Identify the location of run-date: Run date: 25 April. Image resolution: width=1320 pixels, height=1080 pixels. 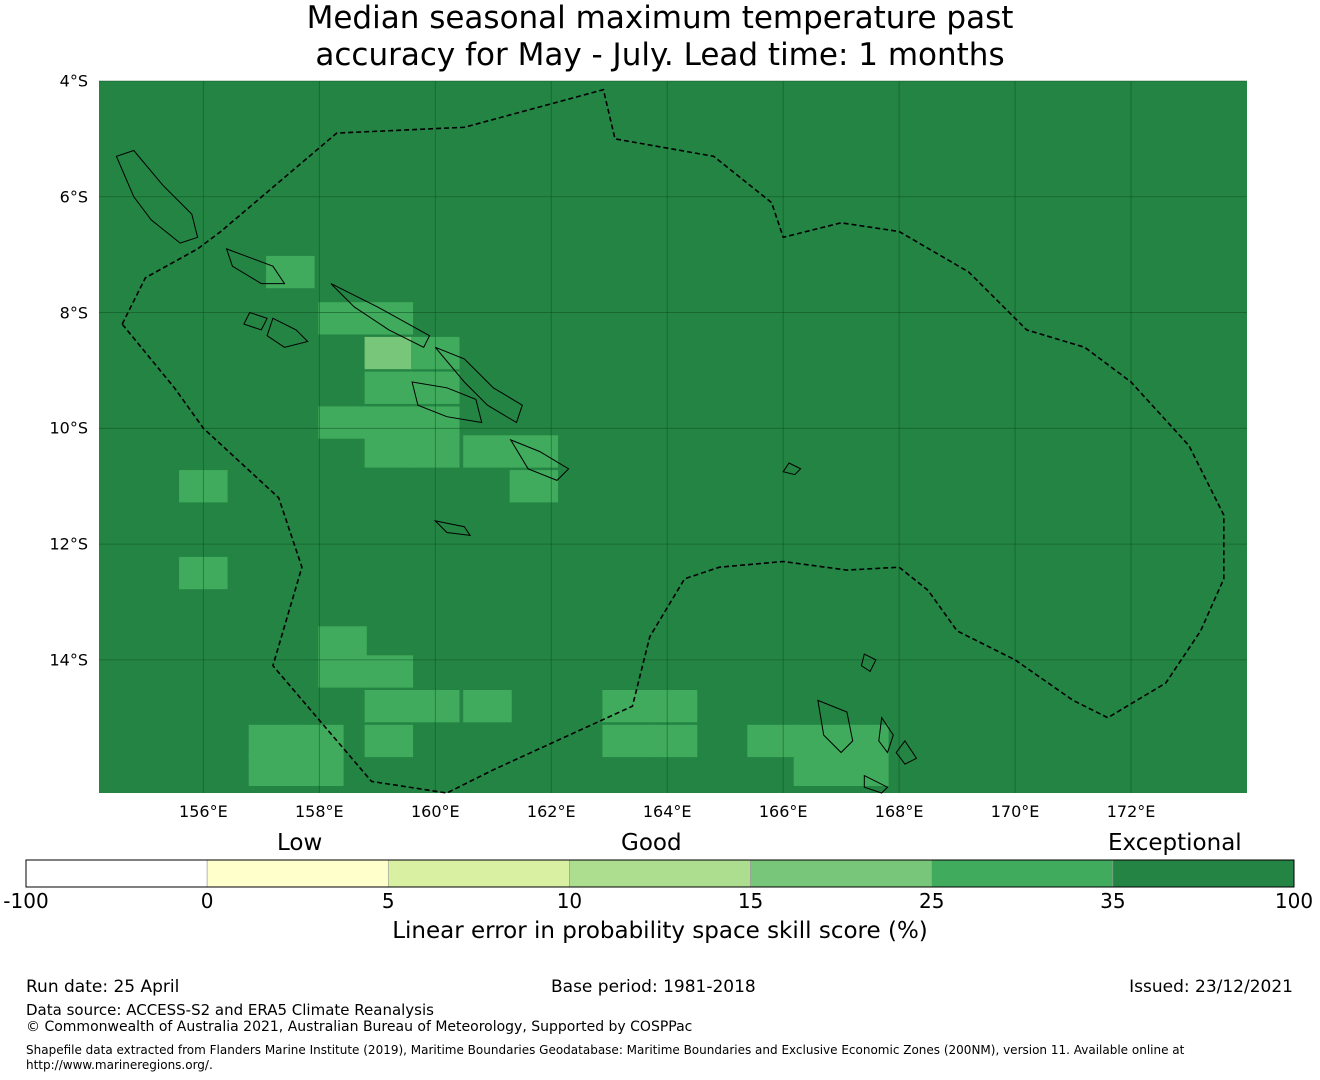
(103, 987).